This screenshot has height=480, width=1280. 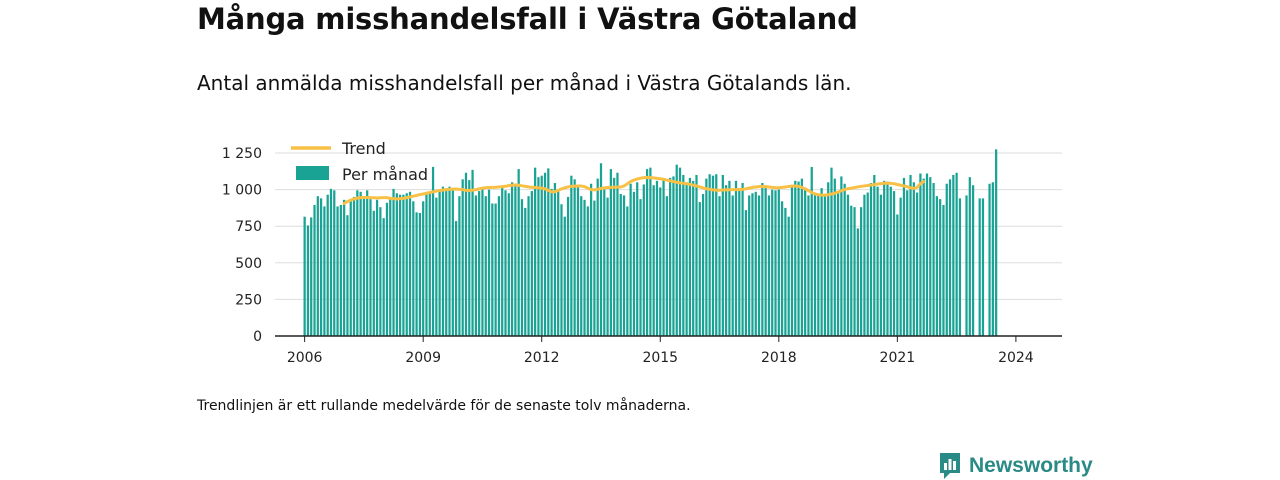 I want to click on x-tick-label: 2009, so click(x=423, y=358).